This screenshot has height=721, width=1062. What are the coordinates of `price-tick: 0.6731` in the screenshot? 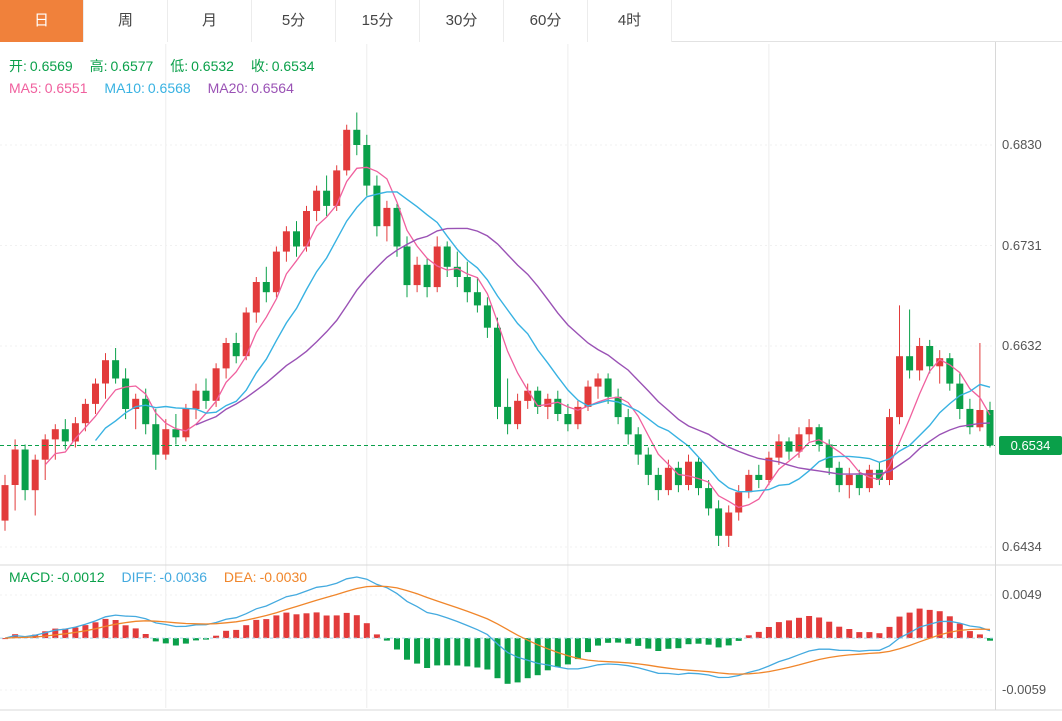 It's located at (1022, 245).